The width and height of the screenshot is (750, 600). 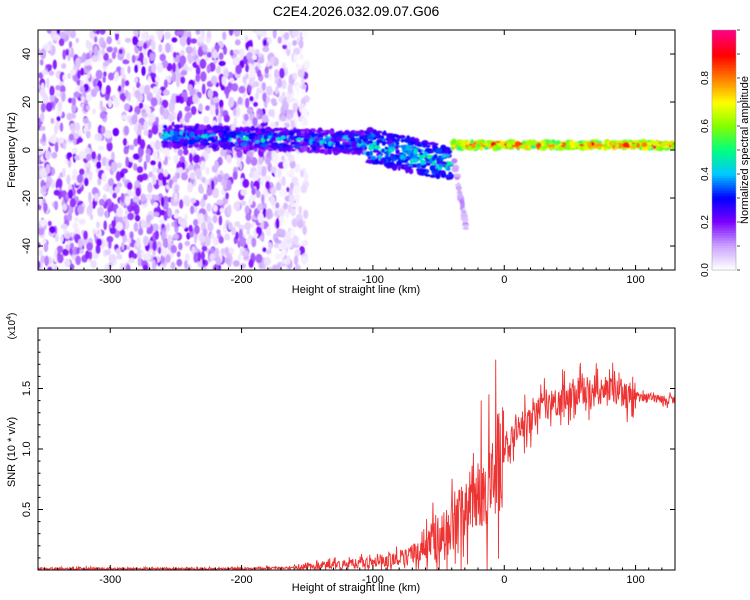 I want to click on snr-x-label: Height of straight line (km), so click(x=356, y=588).